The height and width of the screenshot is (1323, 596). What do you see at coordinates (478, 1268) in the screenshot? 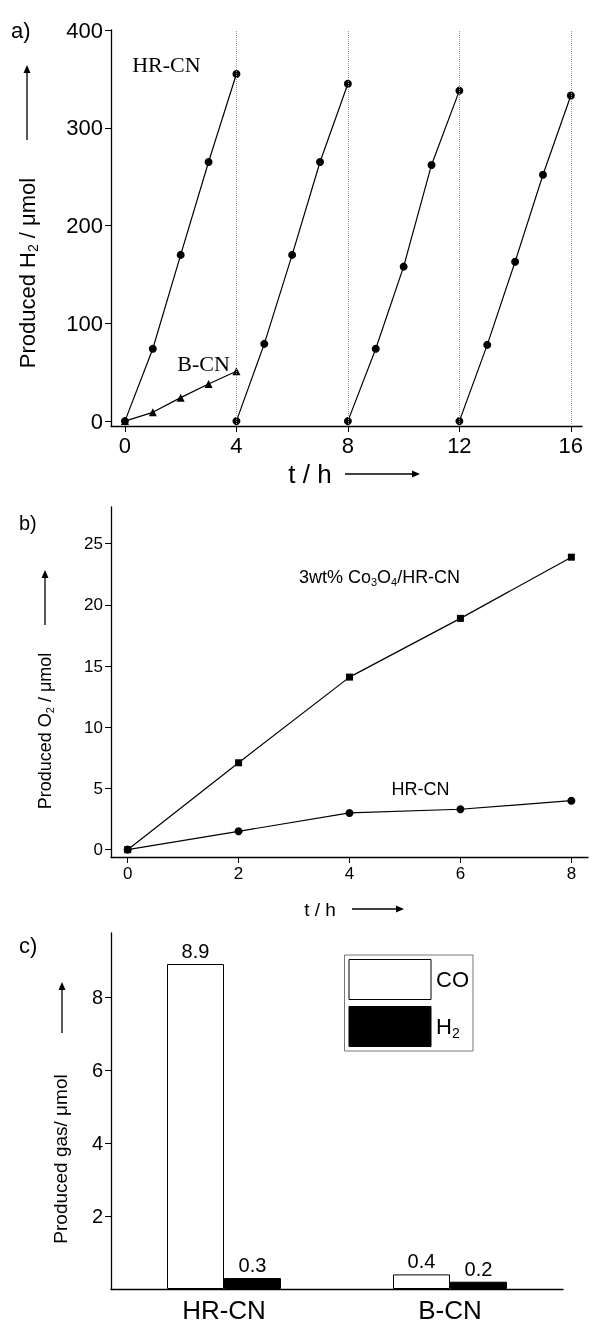
I see `data-label: 0.2` at bounding box center [478, 1268].